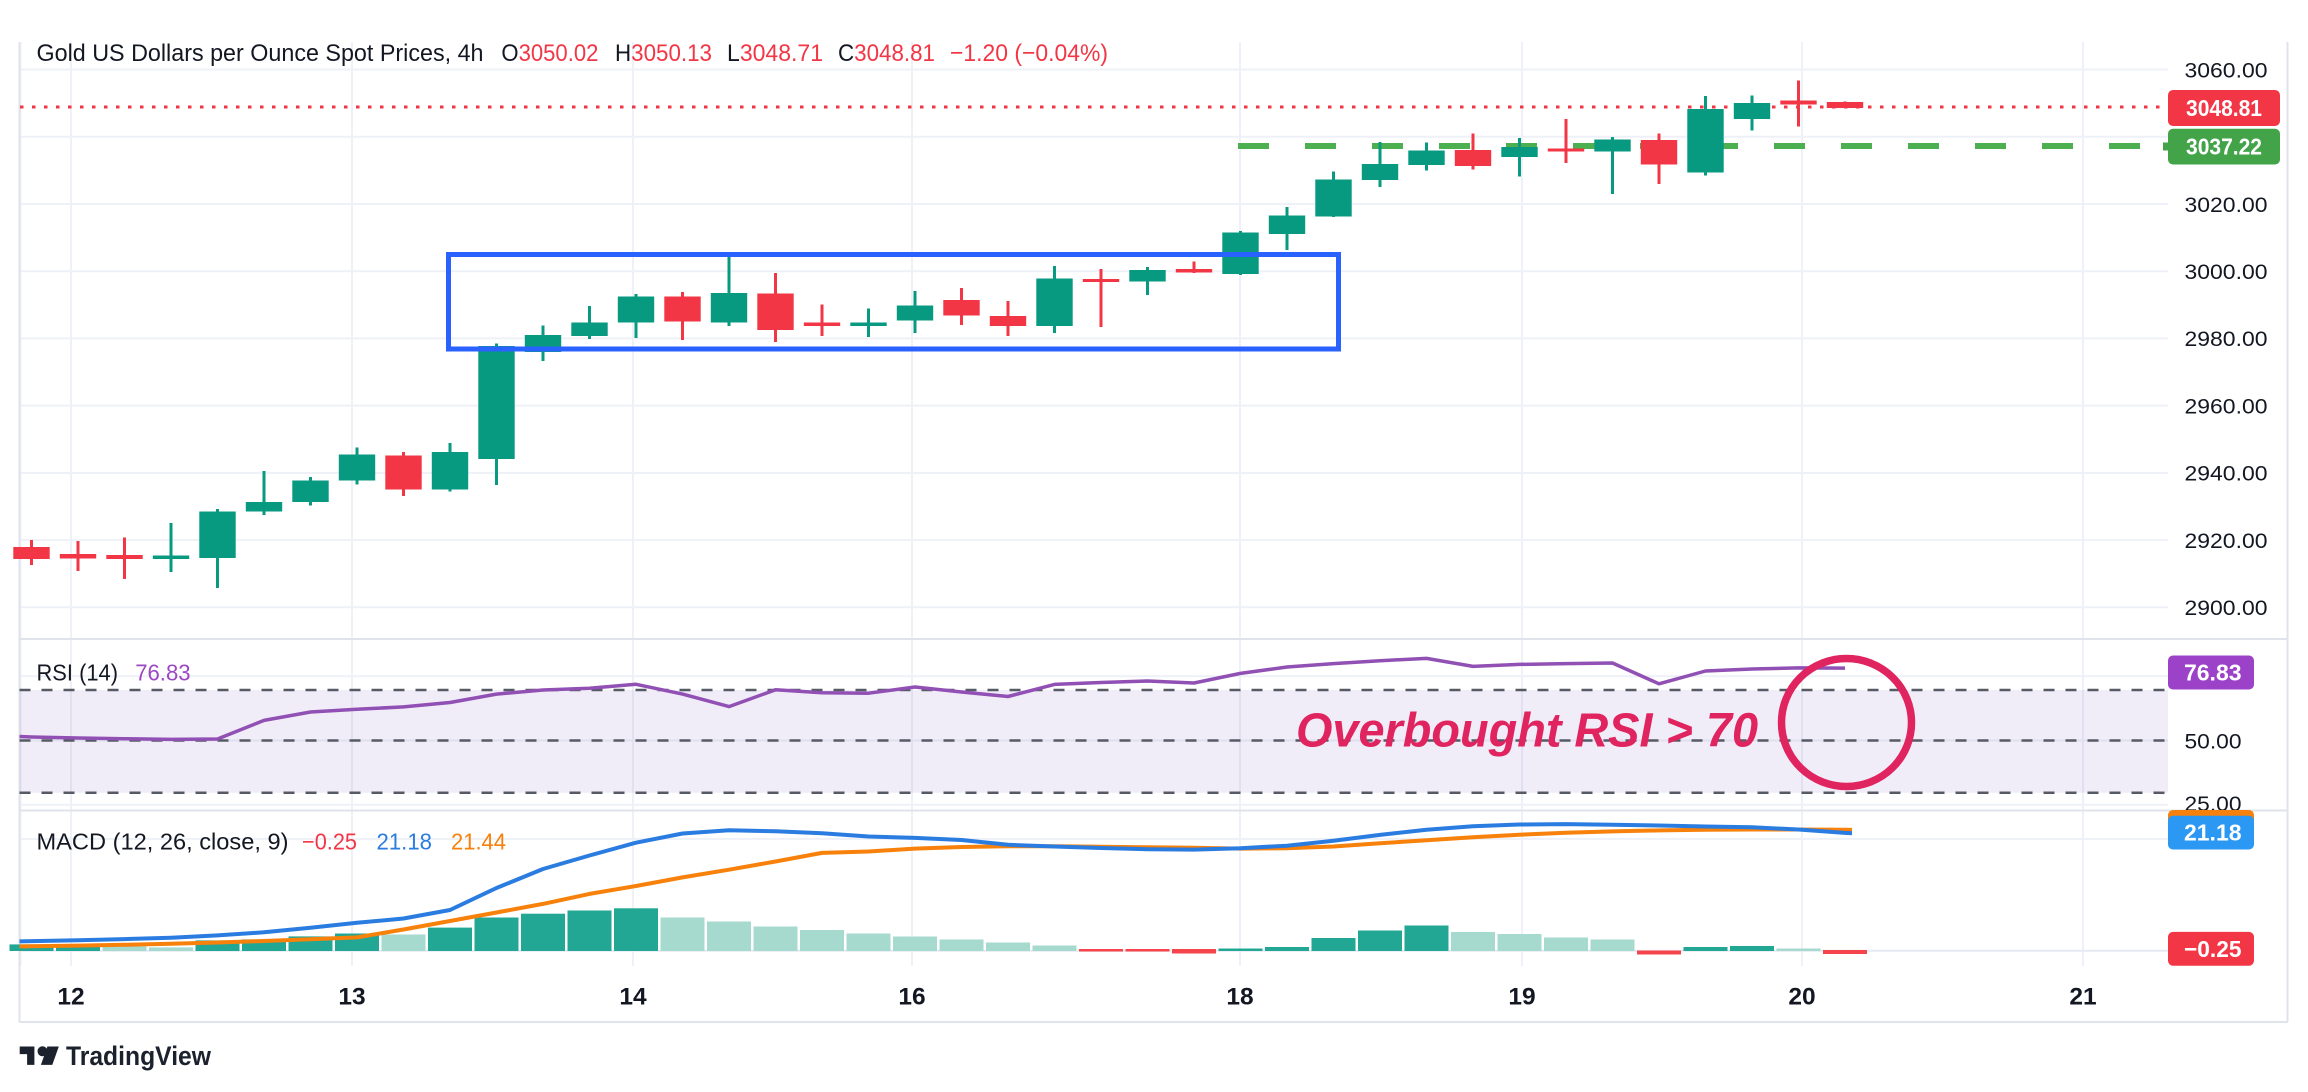  What do you see at coordinates (138, 1056) in the screenshot?
I see `svg-text: TradingView` at bounding box center [138, 1056].